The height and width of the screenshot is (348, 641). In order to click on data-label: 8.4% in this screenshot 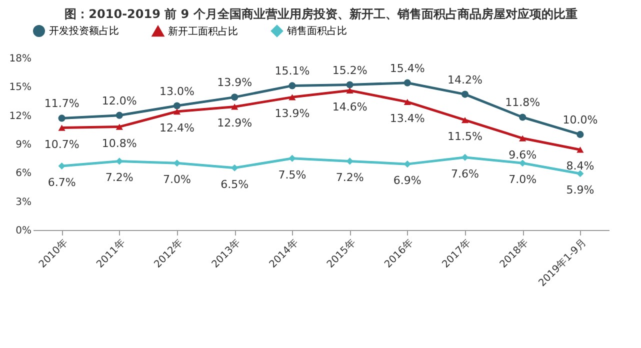, I will do `click(580, 166)`.